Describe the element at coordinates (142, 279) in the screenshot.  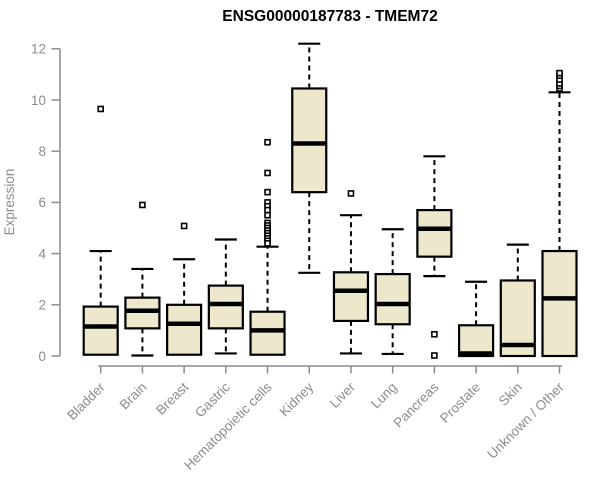
I see `box-brain` at that location.